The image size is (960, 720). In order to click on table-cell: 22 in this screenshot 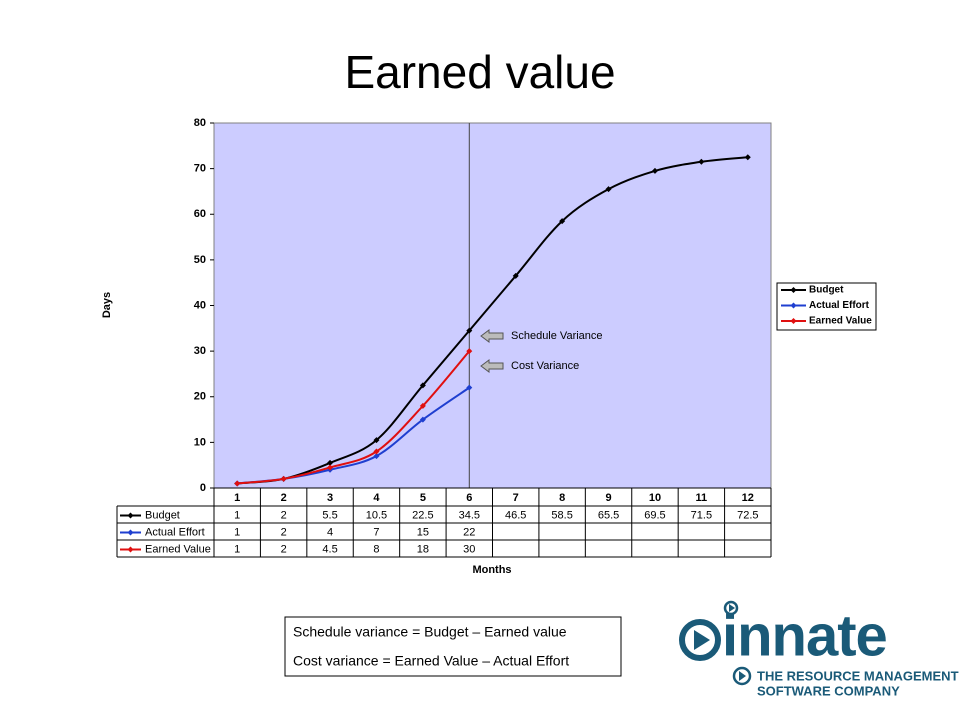, I will do `click(469, 532)`.